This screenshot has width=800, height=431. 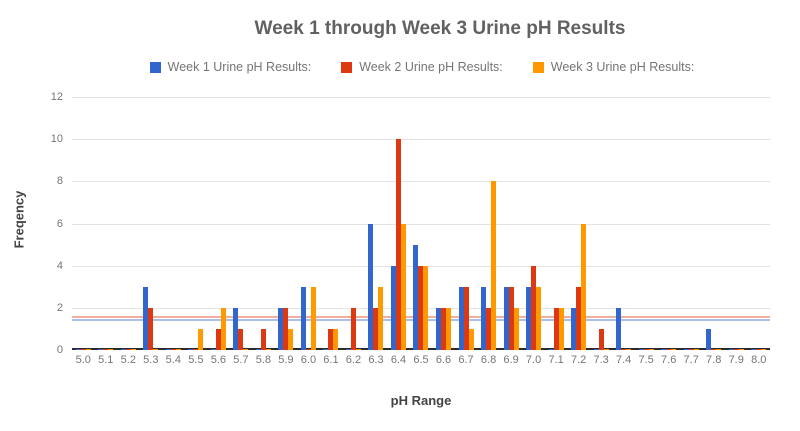 I want to click on legend-item-week3: Week 3 Urine pH Results:, so click(x=613, y=67).